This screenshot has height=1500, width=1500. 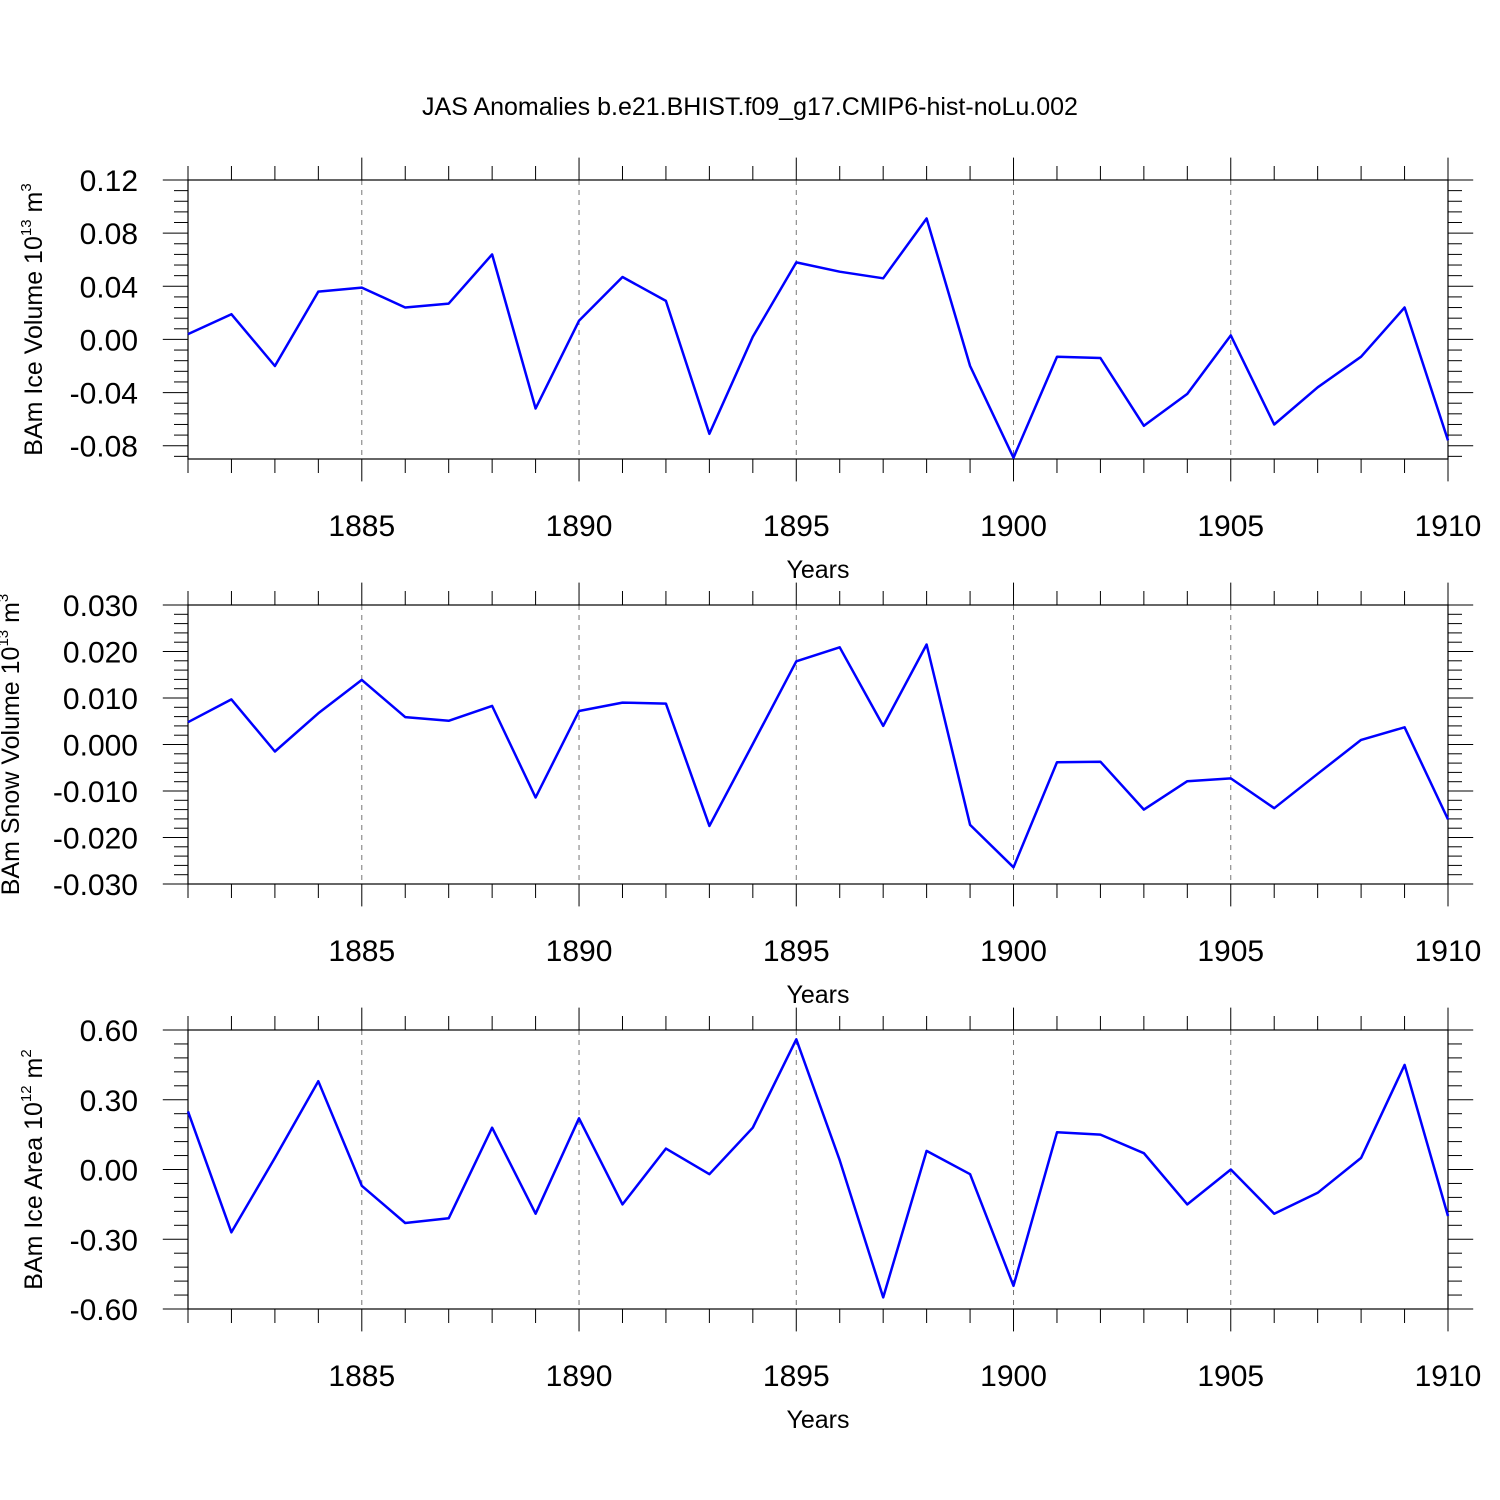 What do you see at coordinates (95, 839) in the screenshot?
I see `y-tick-label: -0.020` at bounding box center [95, 839].